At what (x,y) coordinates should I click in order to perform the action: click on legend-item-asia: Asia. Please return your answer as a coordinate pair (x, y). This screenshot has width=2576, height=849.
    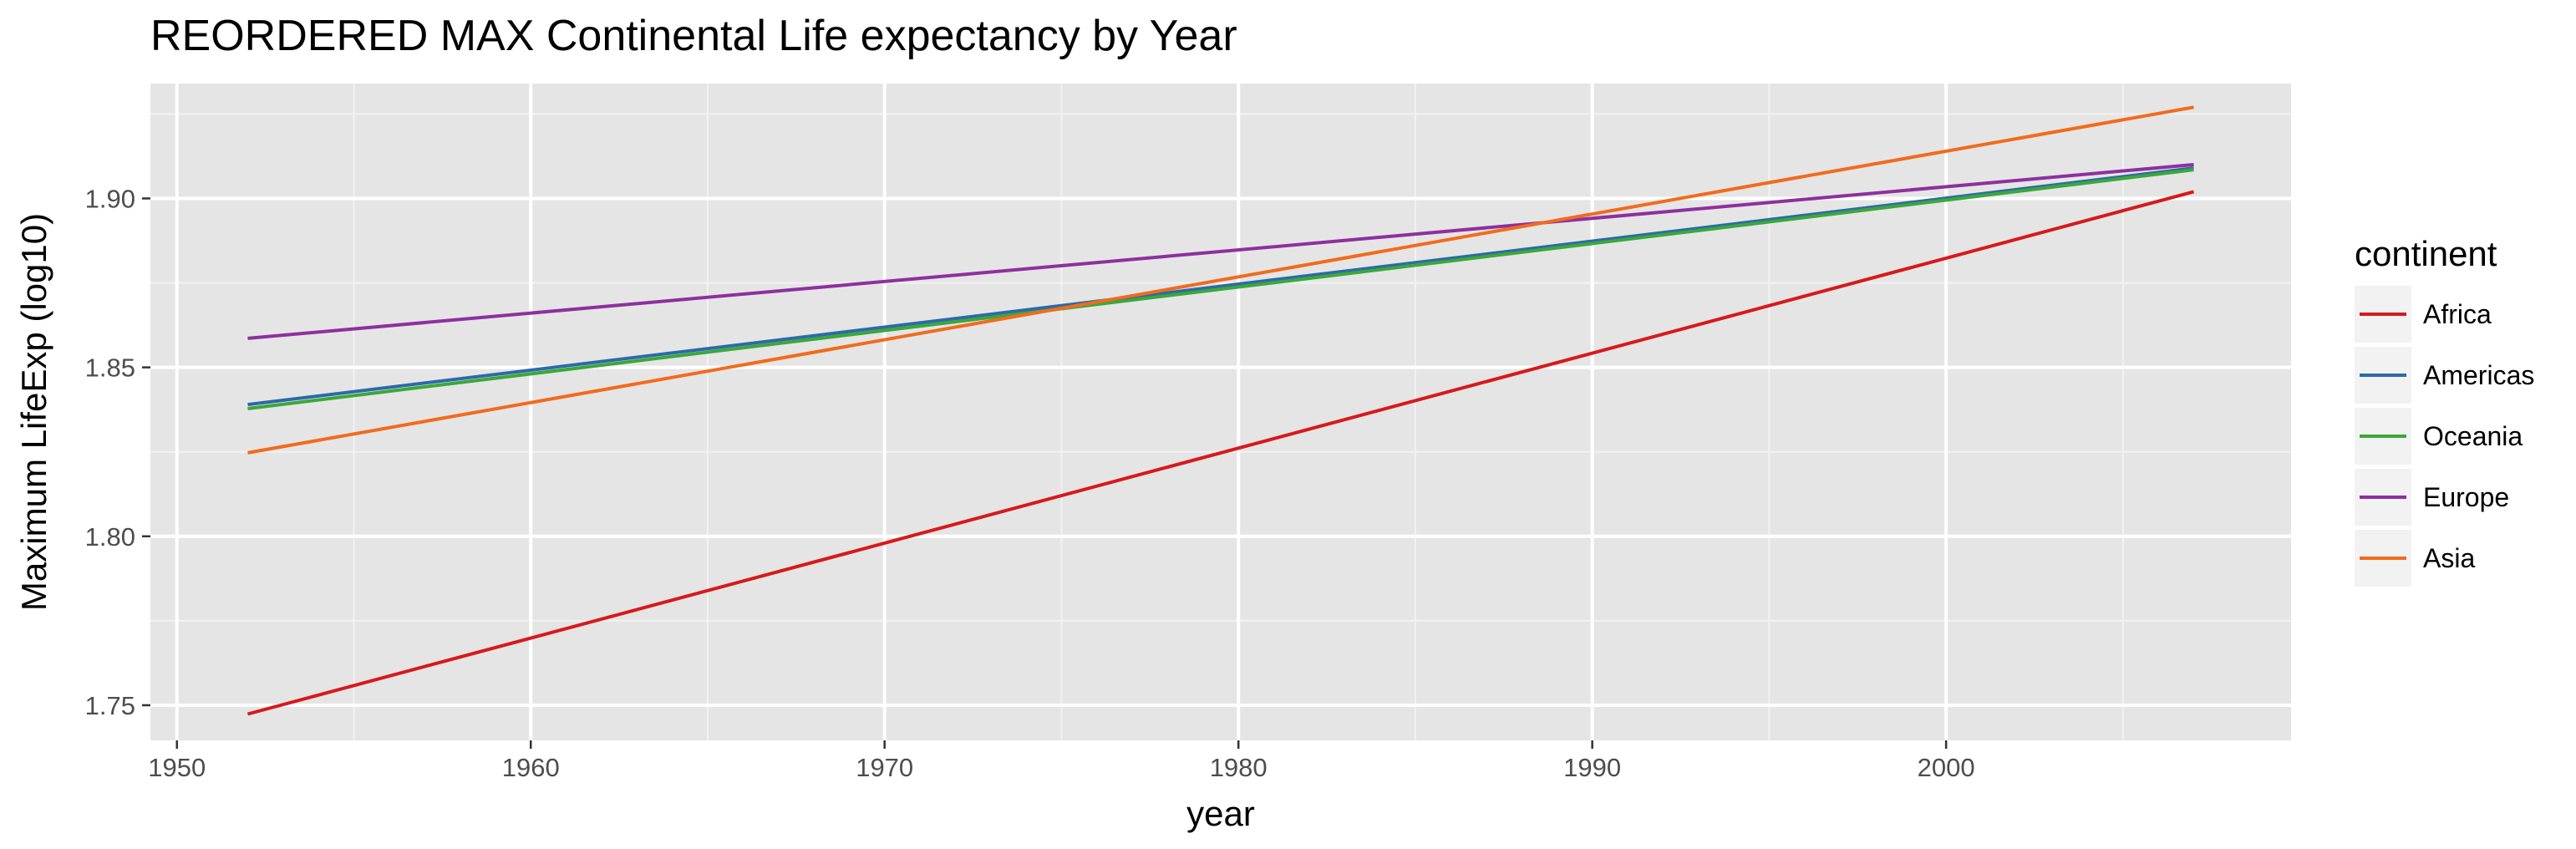
    Looking at the image, I should click on (2415, 558).